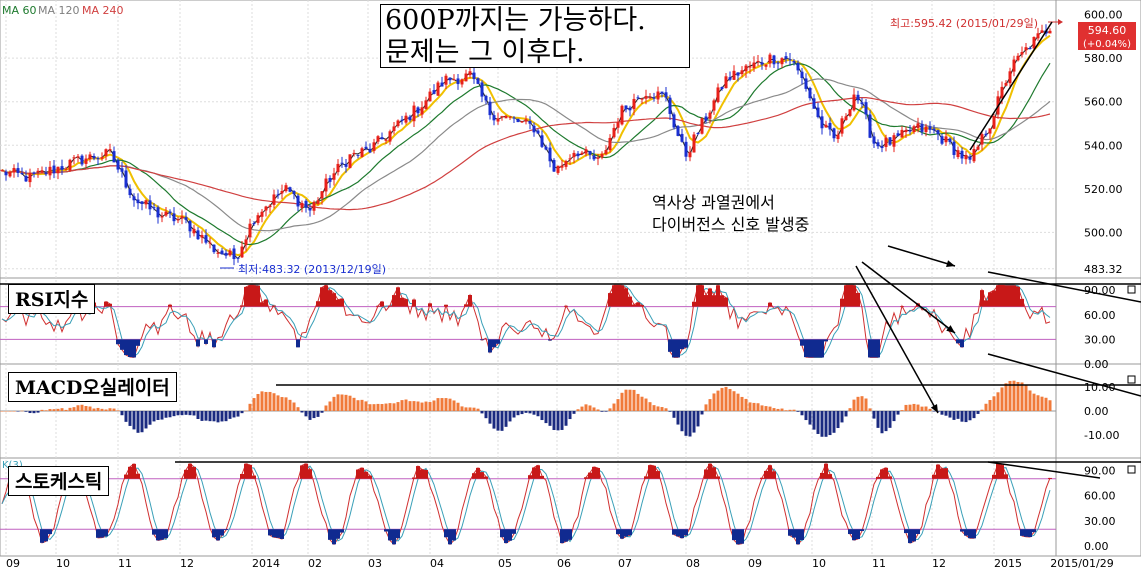 The height and width of the screenshot is (570, 1141). I want to click on x-tick-label: 10, so click(63, 563).